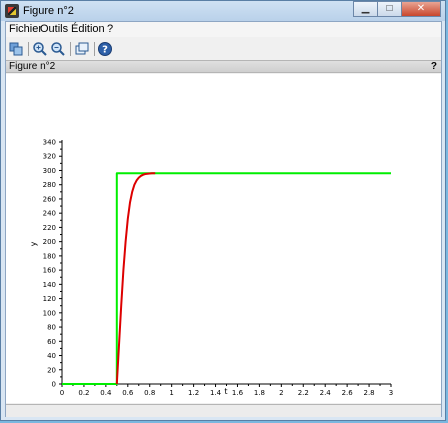  I want to click on x-tick-label: 2, so click(281, 393).